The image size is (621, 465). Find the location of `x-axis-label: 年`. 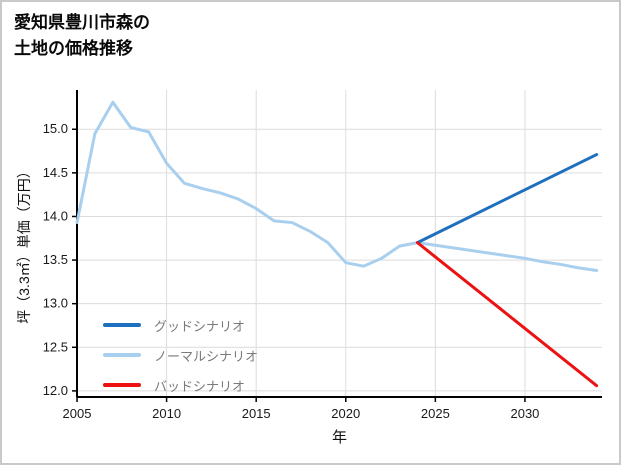

x-axis-label: 年 is located at coordinates (339, 437).